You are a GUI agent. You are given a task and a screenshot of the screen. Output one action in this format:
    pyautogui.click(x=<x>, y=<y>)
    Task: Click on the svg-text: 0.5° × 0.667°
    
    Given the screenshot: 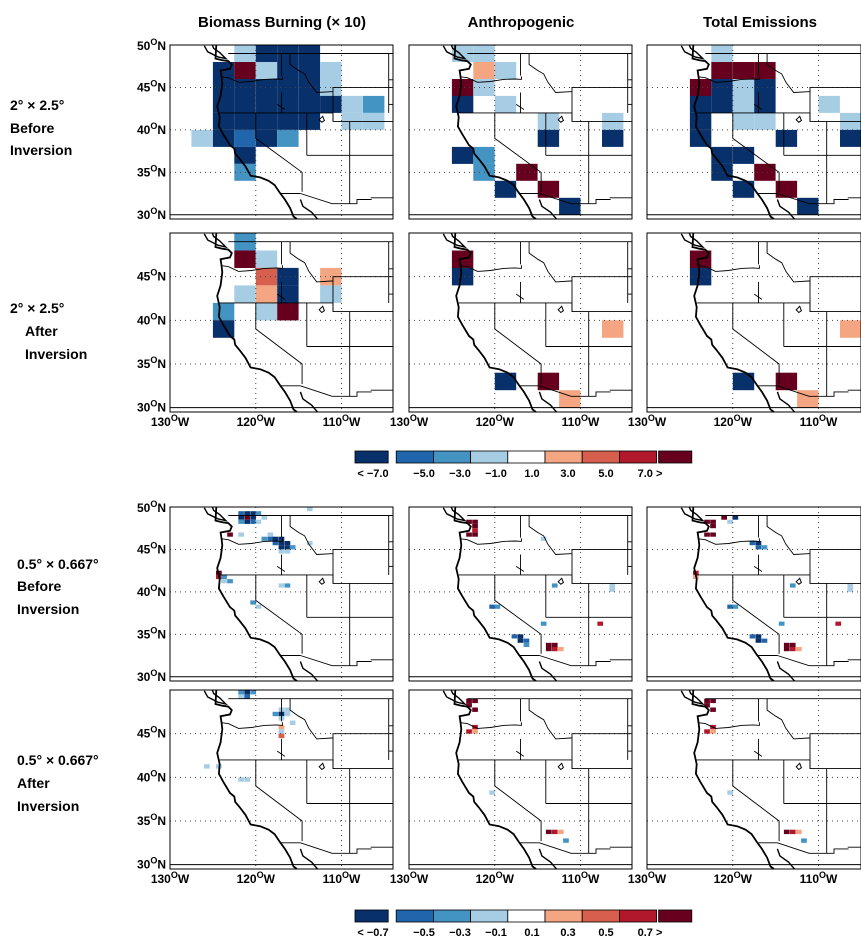 What is the action you would take?
    pyautogui.click(x=58, y=760)
    